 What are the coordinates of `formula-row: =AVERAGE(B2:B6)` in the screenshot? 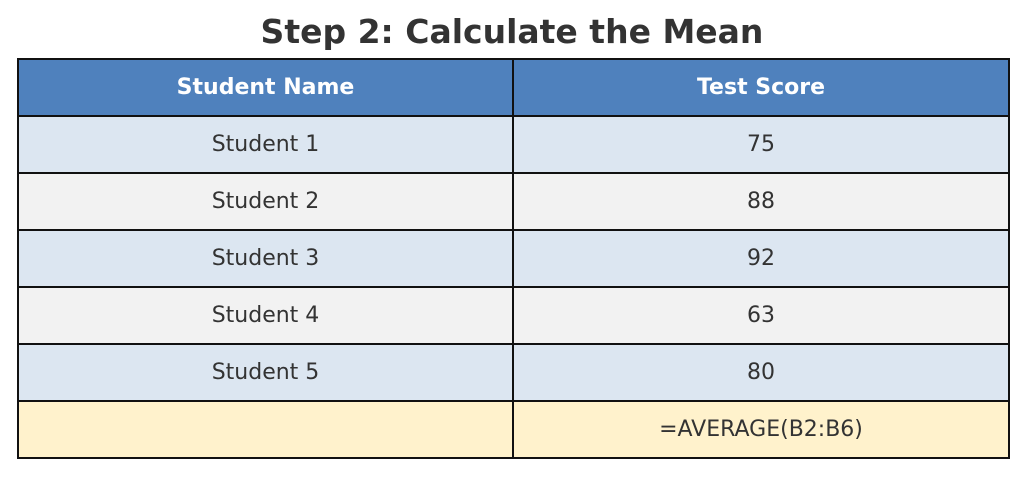 It's located at (513, 429).